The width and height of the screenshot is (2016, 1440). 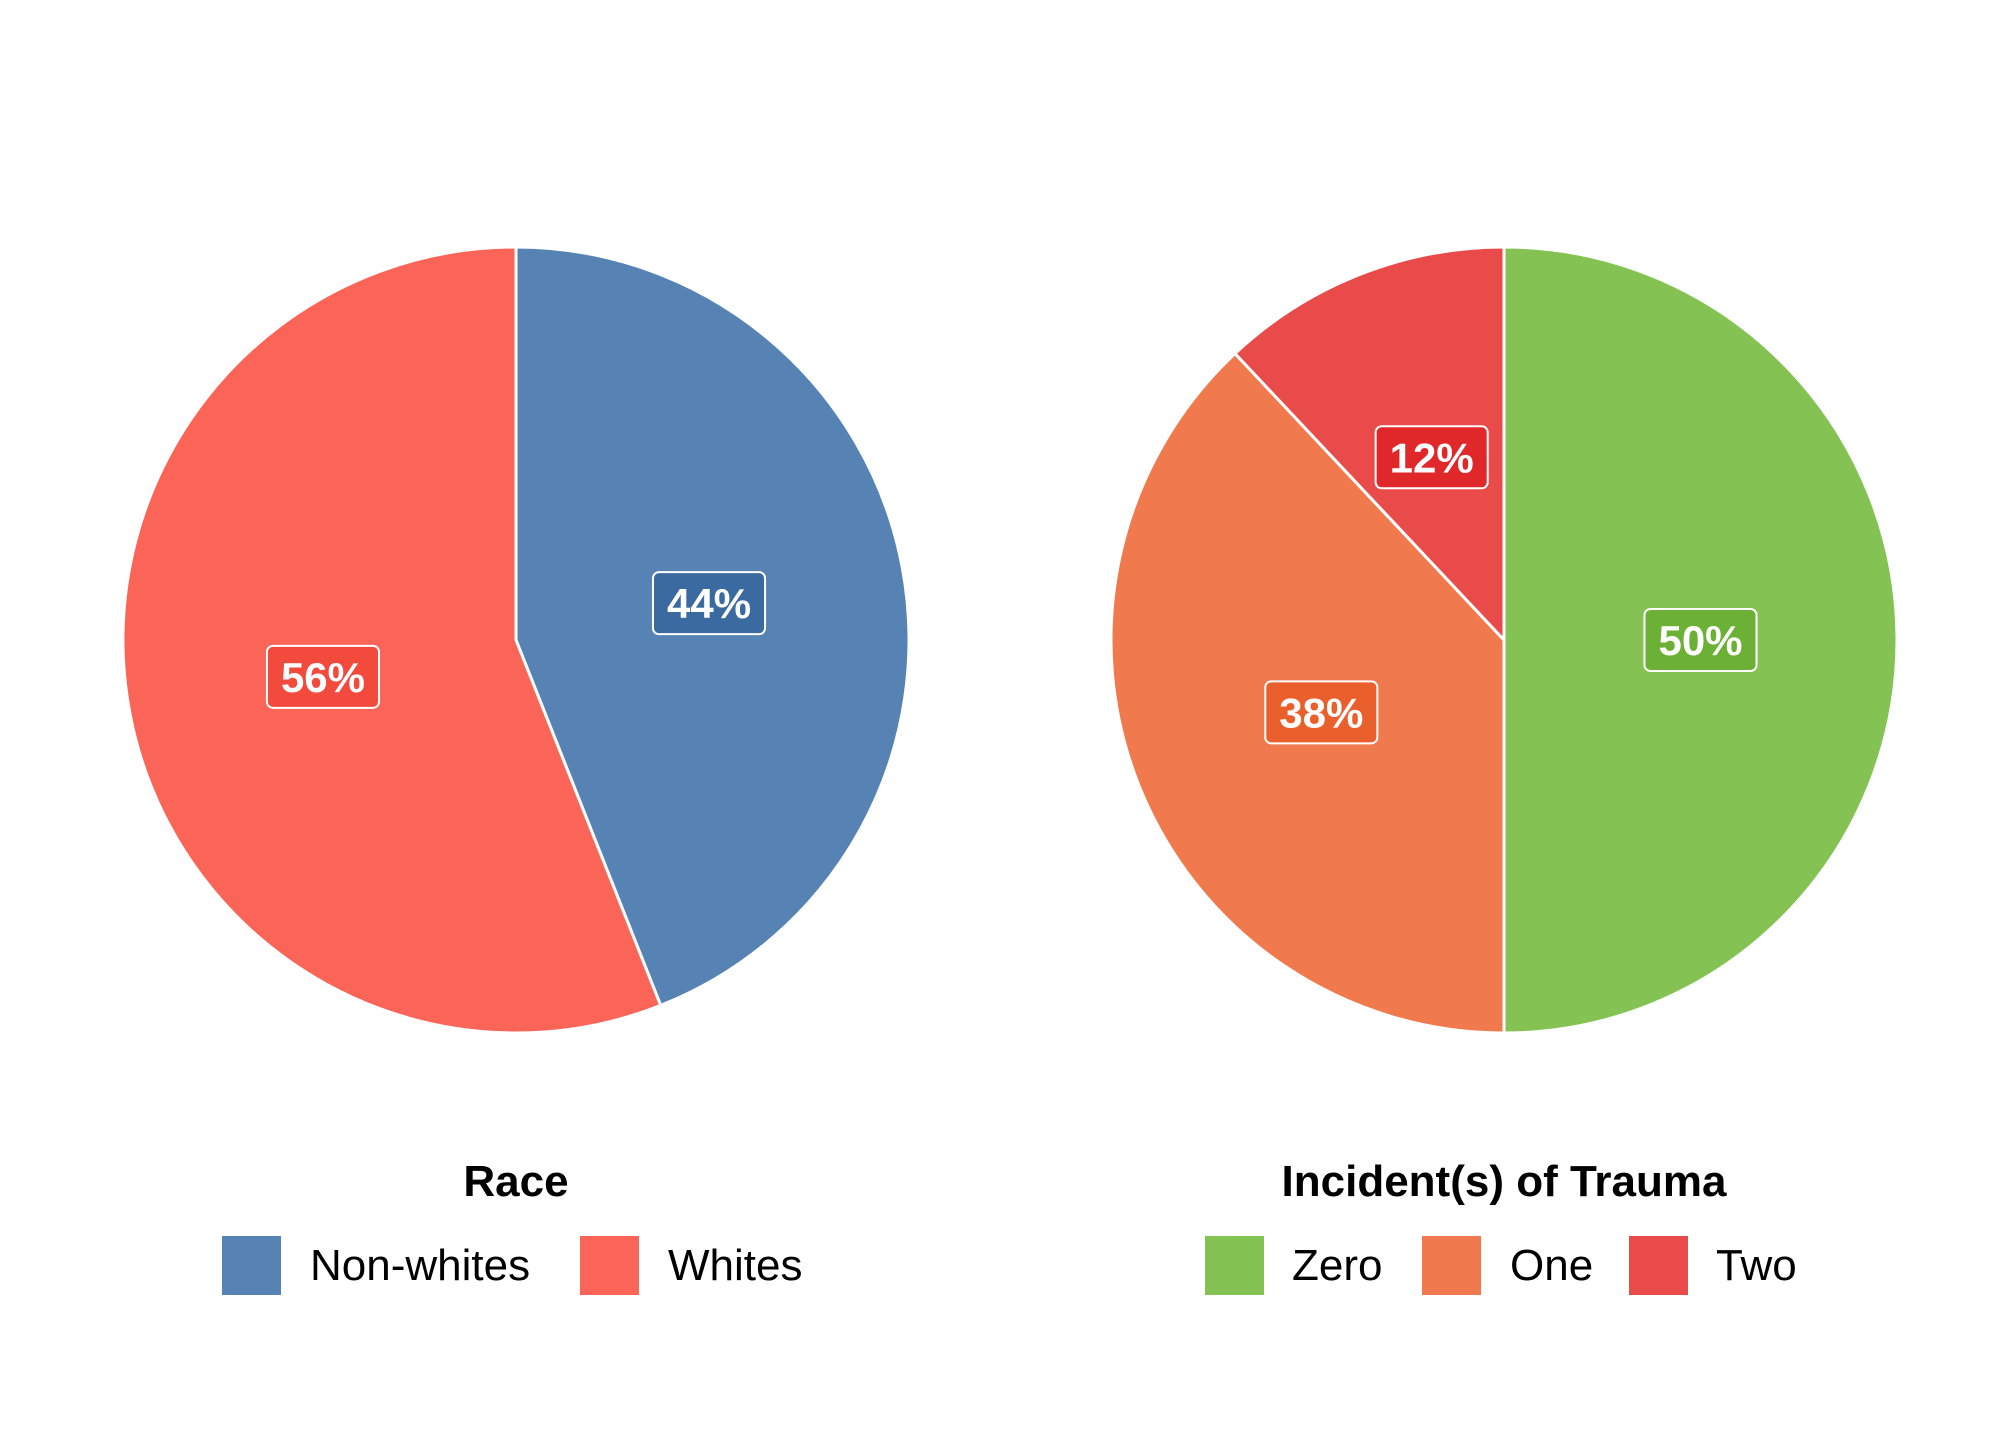 What do you see at coordinates (1369, 444) in the screenshot?
I see `pie-slice-two` at bounding box center [1369, 444].